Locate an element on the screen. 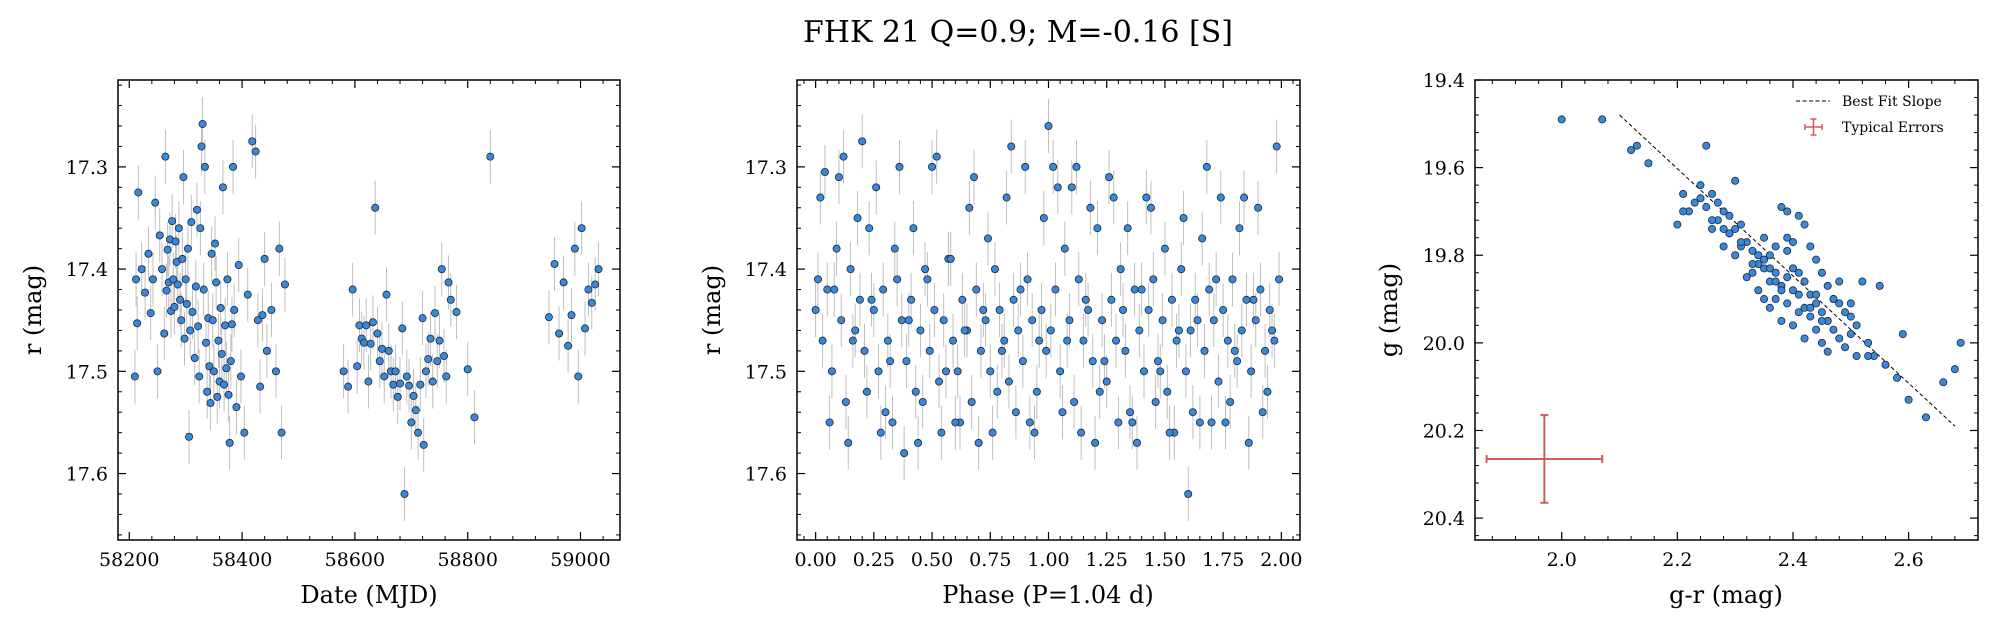  light-curve-y-tick-label: 17.5 is located at coordinates (87, 372).